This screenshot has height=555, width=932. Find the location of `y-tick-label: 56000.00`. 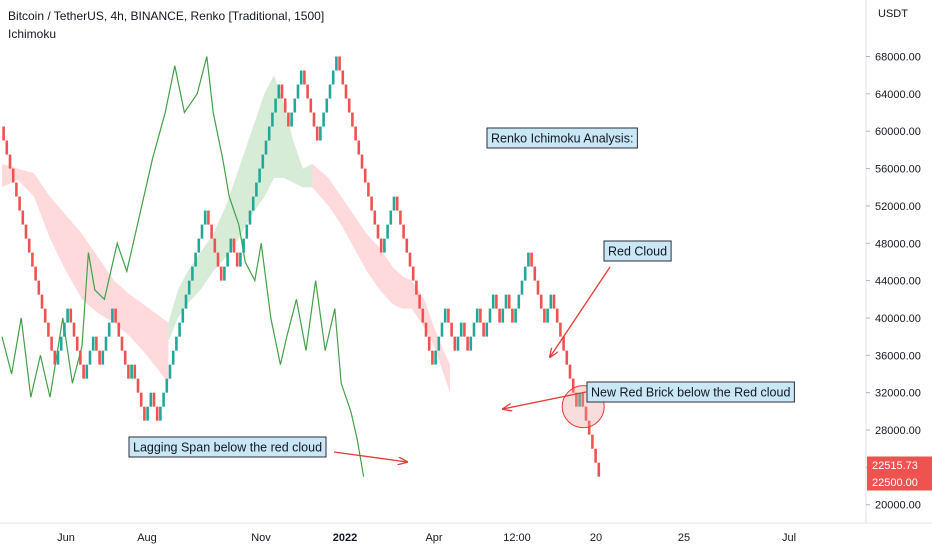

y-tick-label: 56000.00 is located at coordinates (898, 170).